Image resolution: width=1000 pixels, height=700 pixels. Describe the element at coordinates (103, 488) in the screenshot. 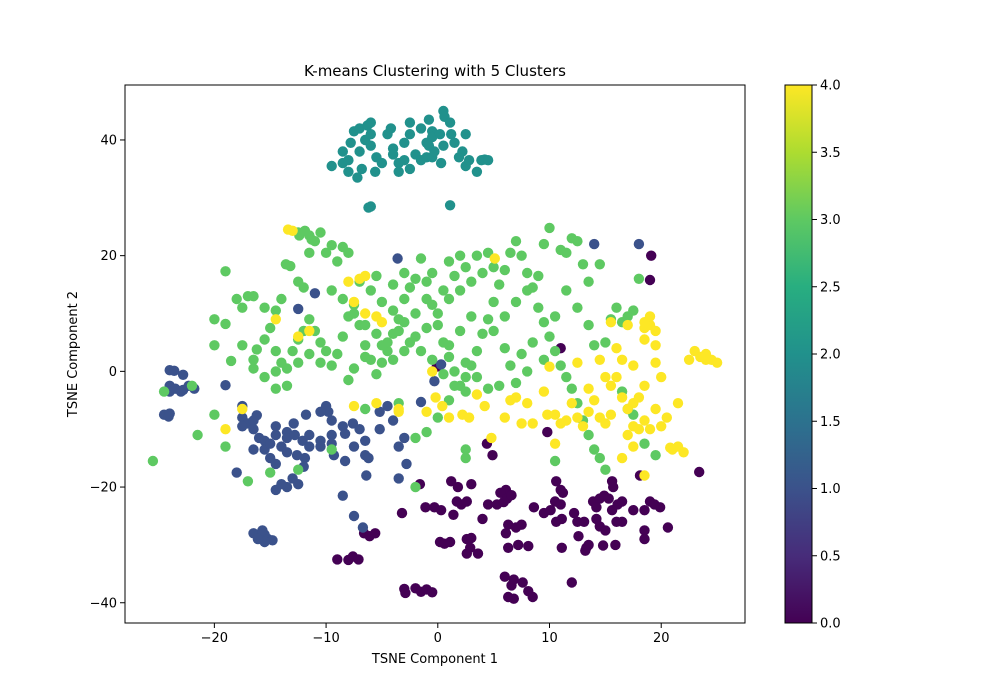

I see `y-tick-label: −20` at that location.